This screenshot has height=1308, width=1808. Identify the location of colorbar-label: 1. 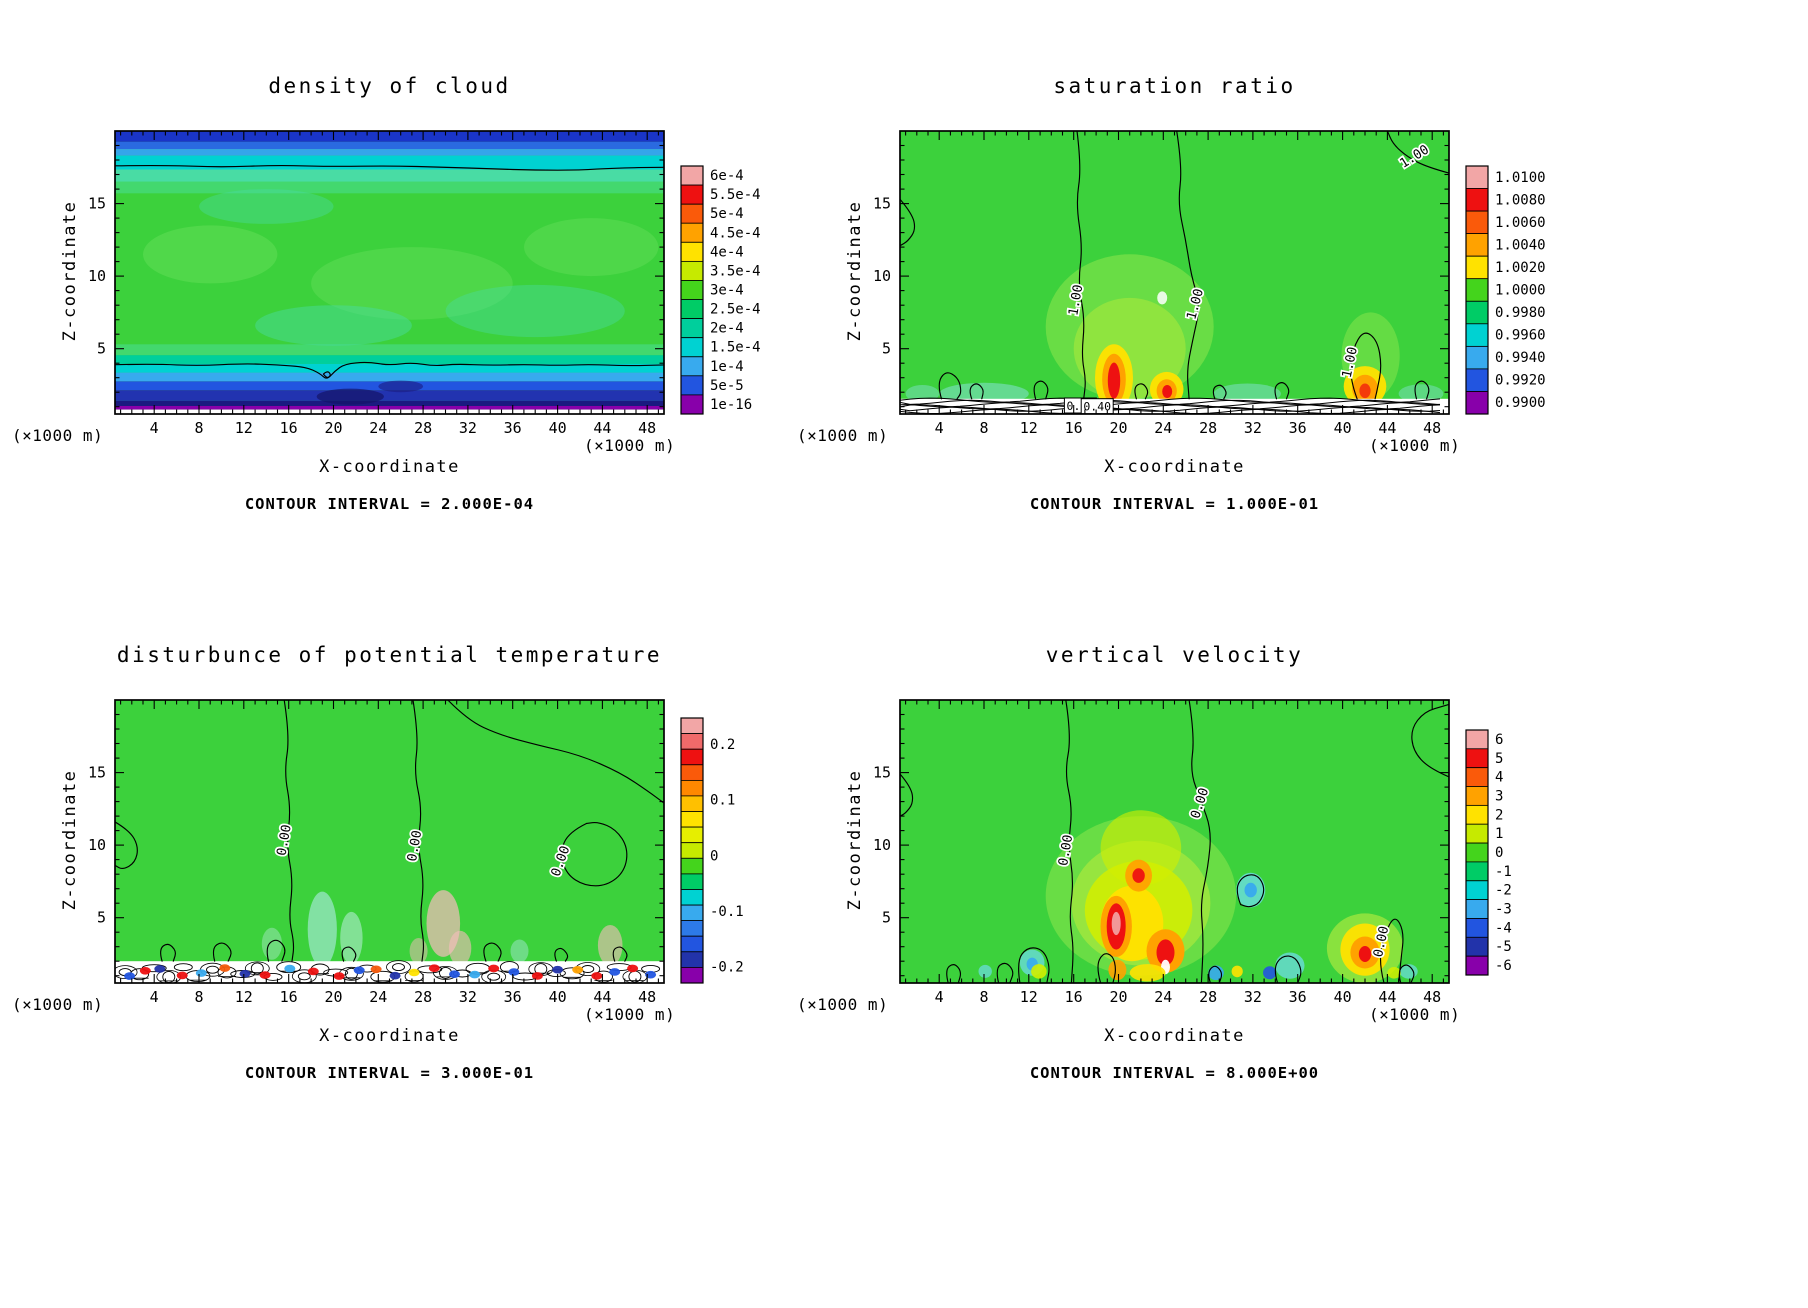
(1499, 834).